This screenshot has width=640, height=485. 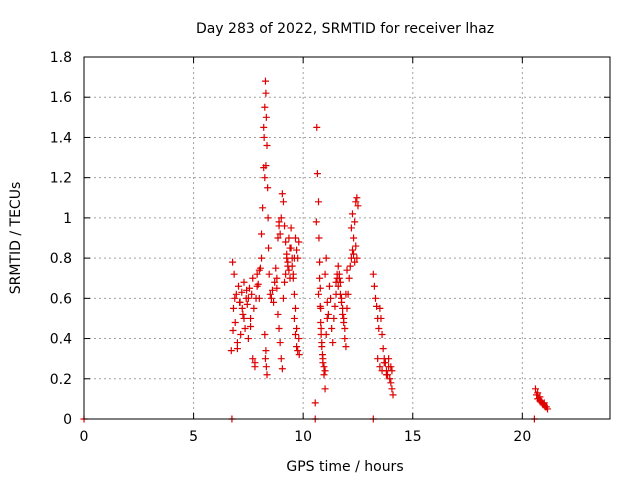 What do you see at coordinates (67, 420) in the screenshot?
I see `y-tick-label: 0` at bounding box center [67, 420].